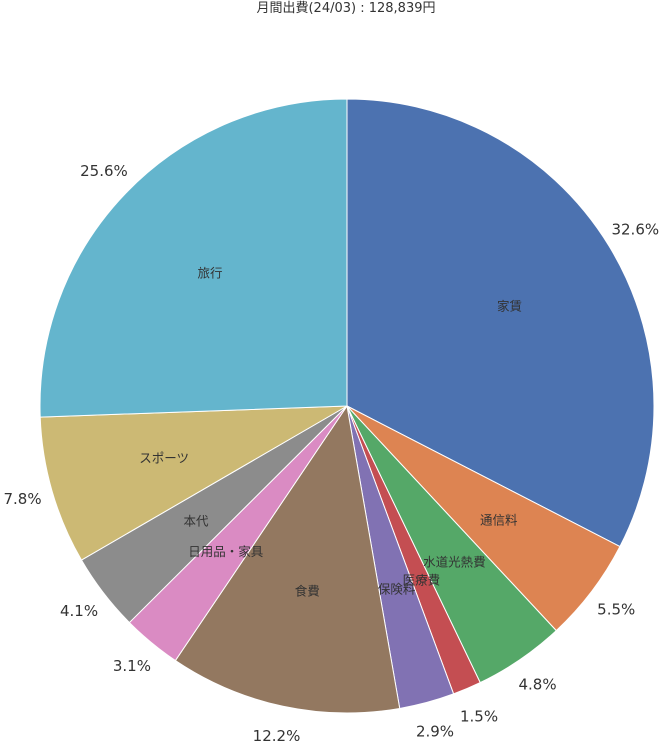 This screenshot has height=747, width=666. Describe the element at coordinates (499, 519) in the screenshot. I see `slice-category-label: 通信料` at that location.